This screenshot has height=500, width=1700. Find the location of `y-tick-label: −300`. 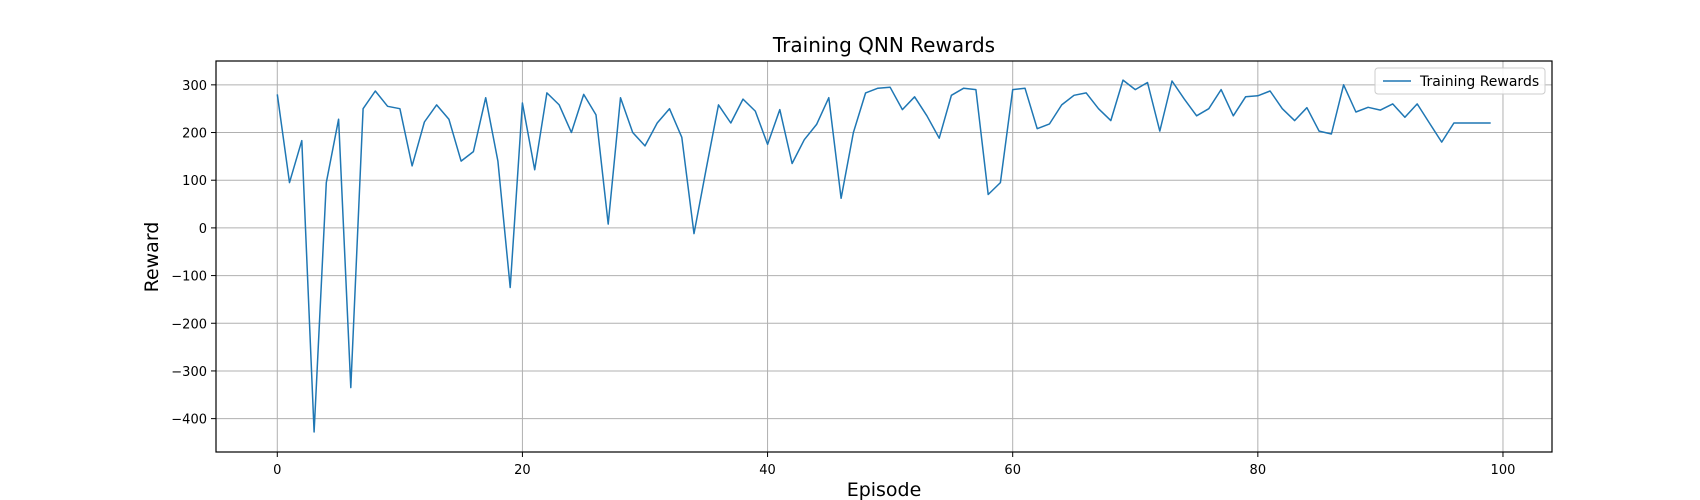

y-tick-label: −300 is located at coordinates (189, 372).